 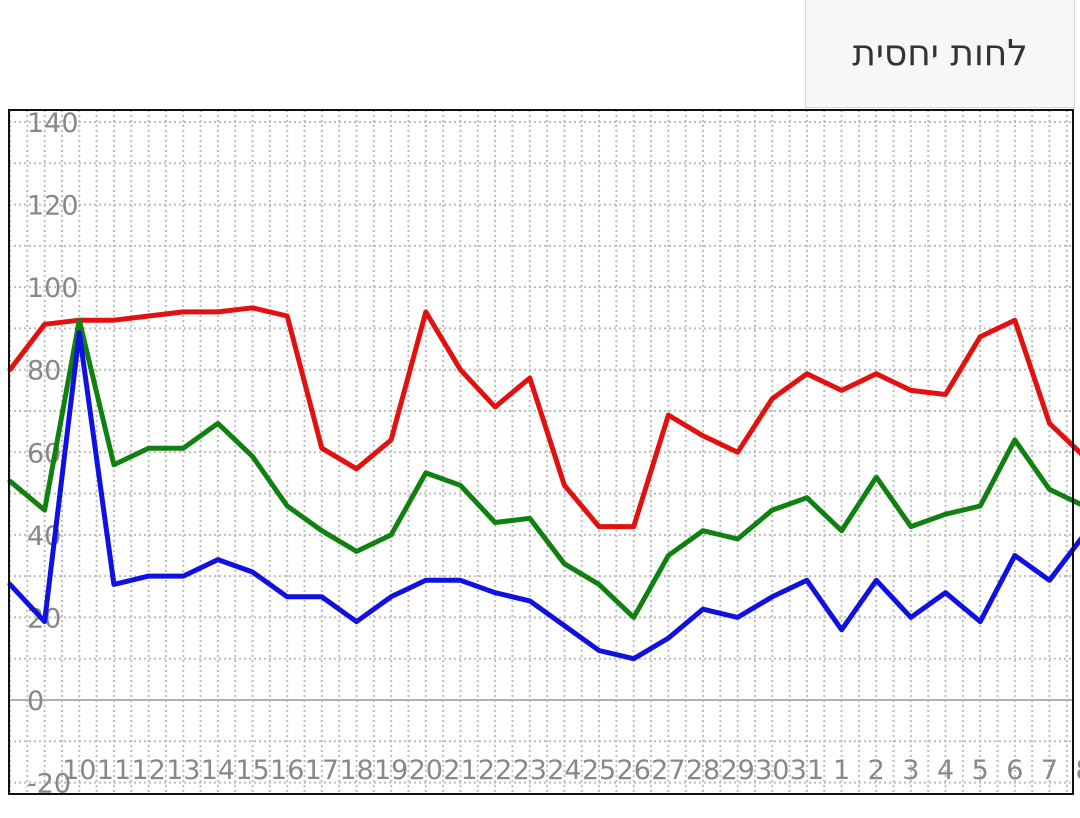 What do you see at coordinates (391, 770) in the screenshot?
I see `x-tick-label: 19` at bounding box center [391, 770].